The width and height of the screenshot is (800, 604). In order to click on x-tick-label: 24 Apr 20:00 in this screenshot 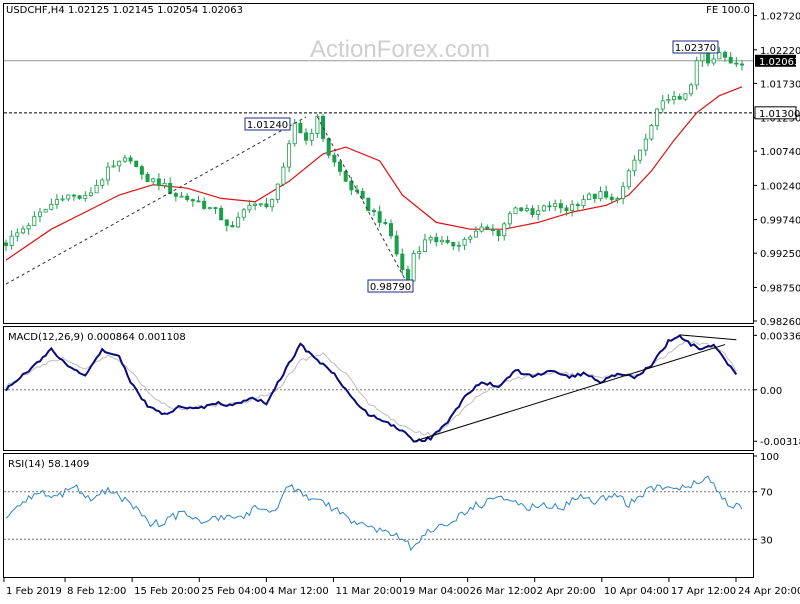, I will do `click(769, 591)`.